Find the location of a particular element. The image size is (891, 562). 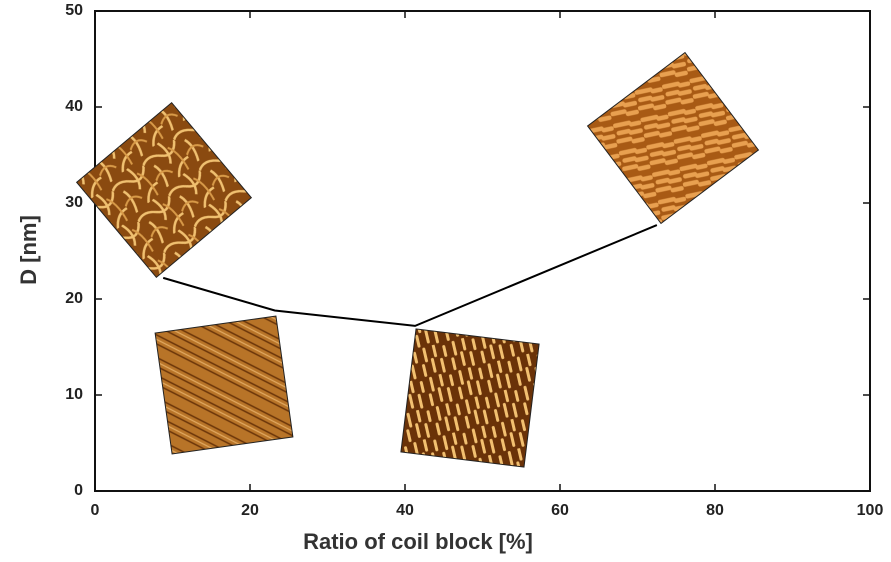

x-tick-label: 0 is located at coordinates (95, 510).